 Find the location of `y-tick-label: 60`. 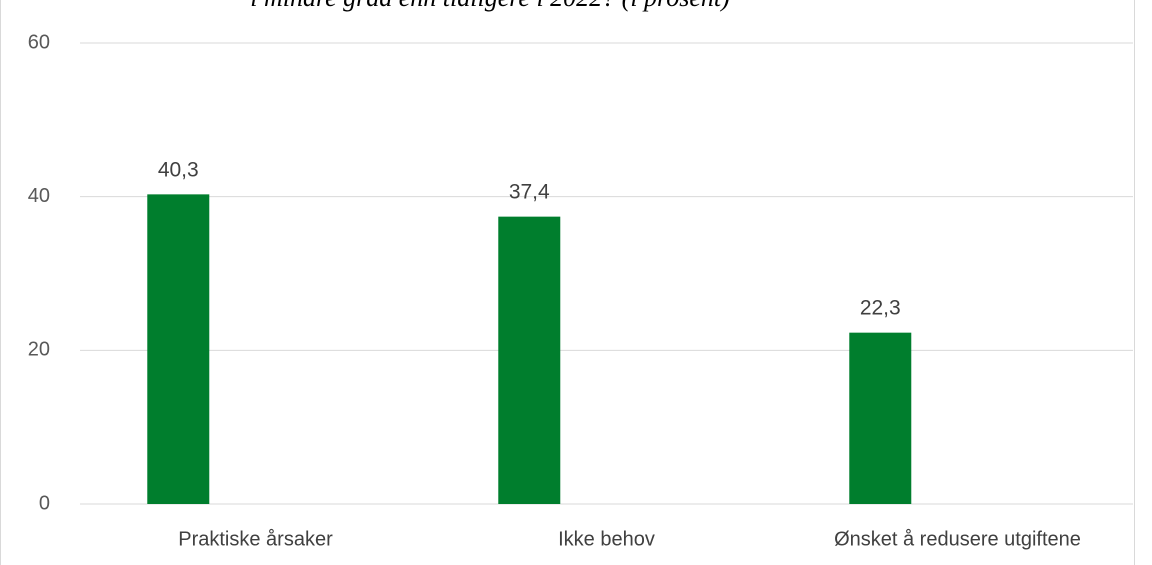

y-tick-label: 60 is located at coordinates (39, 42).